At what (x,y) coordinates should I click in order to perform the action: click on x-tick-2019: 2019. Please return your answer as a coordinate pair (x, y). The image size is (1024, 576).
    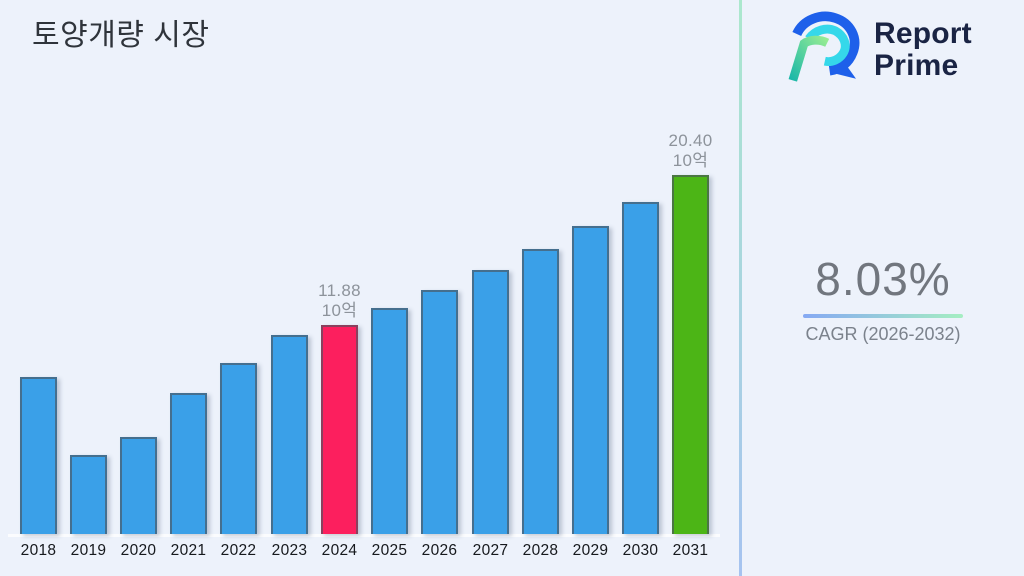
    Looking at the image, I should click on (88, 550).